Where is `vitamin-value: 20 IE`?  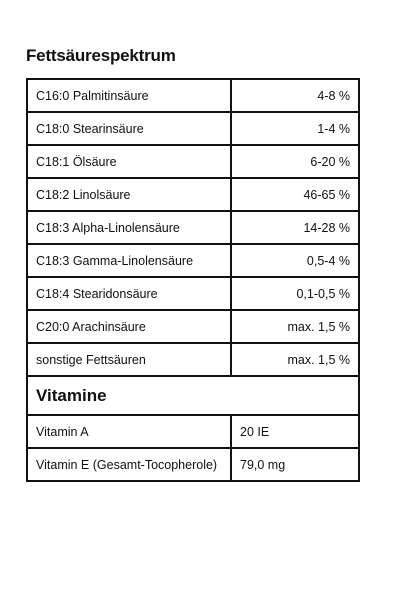
vitamin-value: 20 IE is located at coordinates (295, 431).